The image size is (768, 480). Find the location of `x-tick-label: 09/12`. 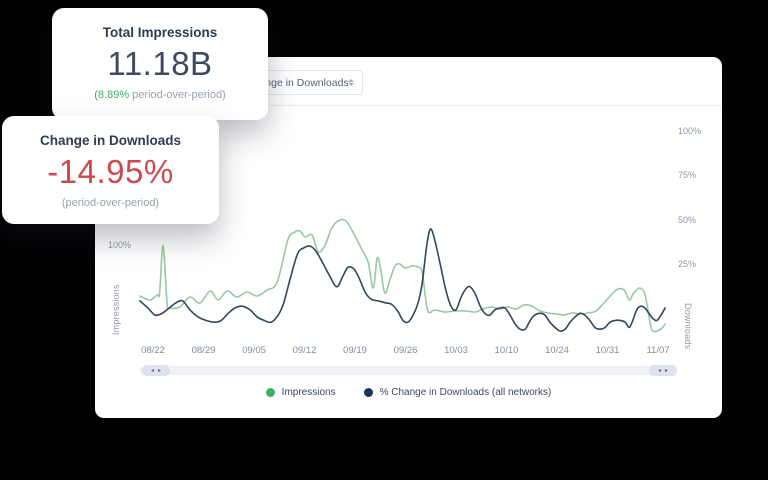

x-tick-label: 09/12 is located at coordinates (304, 350).